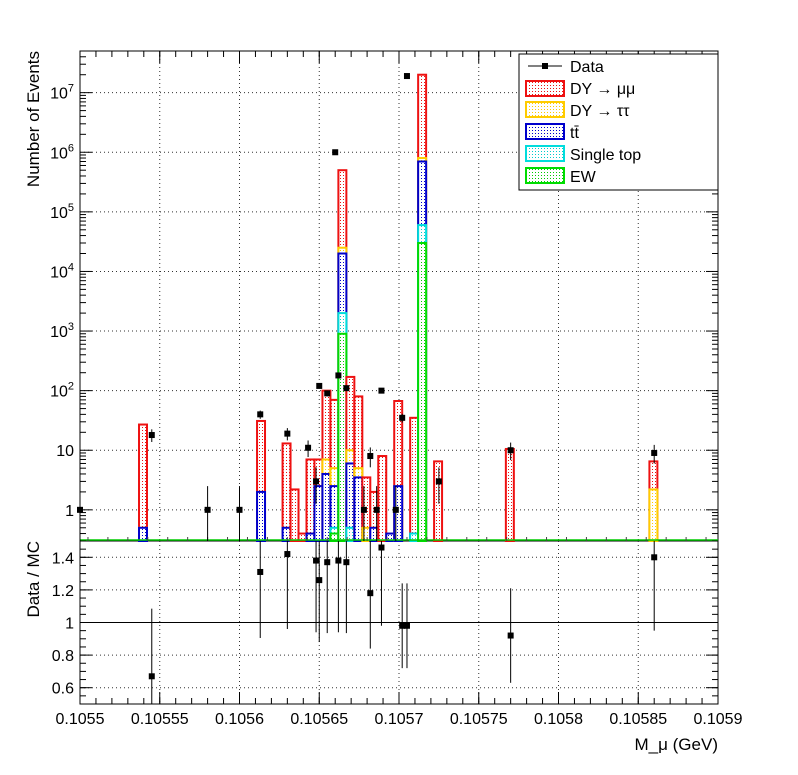 This screenshot has height=775, width=798. Describe the element at coordinates (638, 719) in the screenshot. I see `x-tick-label: 0.10585` at that location.